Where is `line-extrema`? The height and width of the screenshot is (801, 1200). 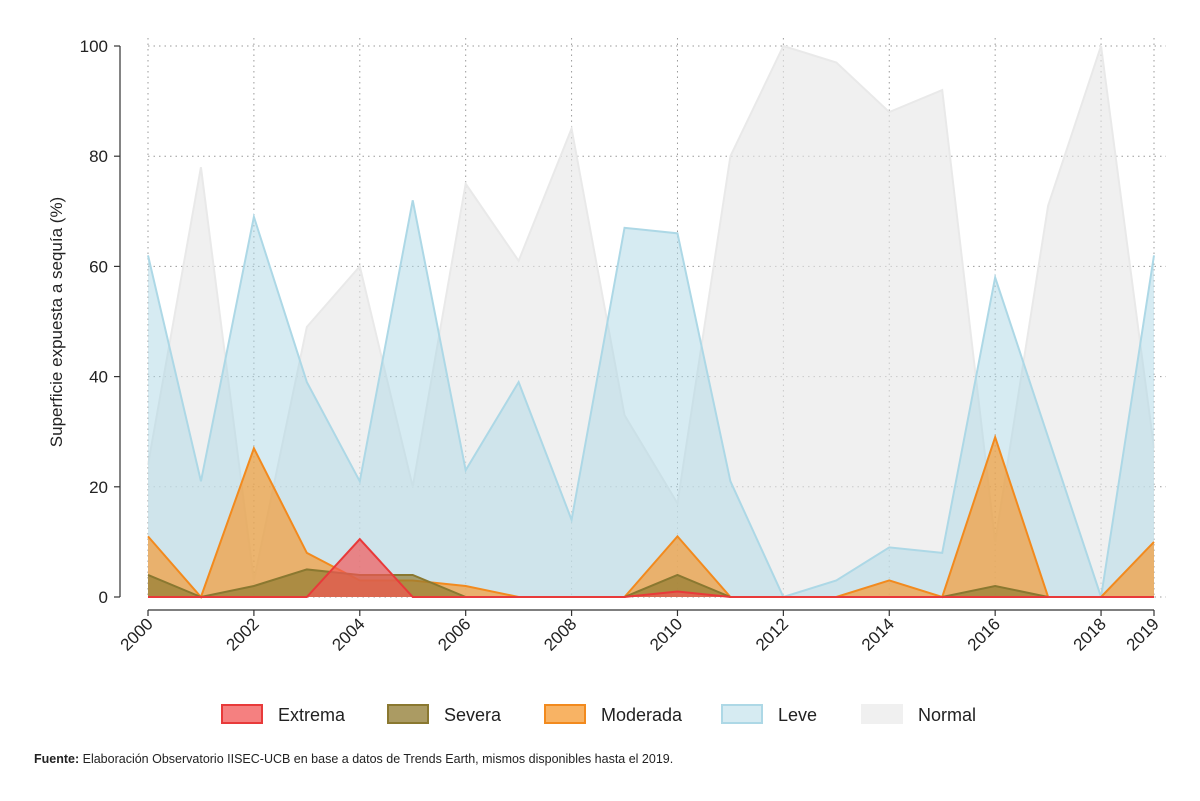 line-extrema is located at coordinates (651, 567).